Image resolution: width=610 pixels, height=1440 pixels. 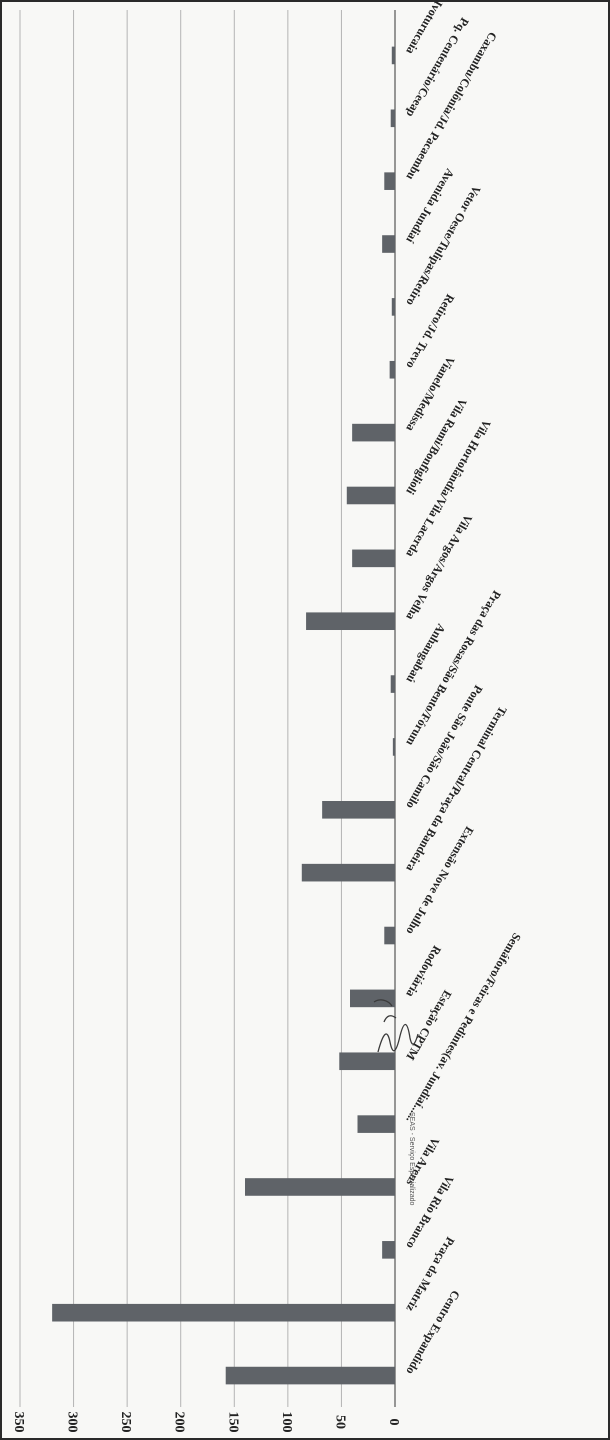 What do you see at coordinates (439, 567) in the screenshot?
I see `category-label-12: Vila Argos/Argos Velha` at bounding box center [439, 567].